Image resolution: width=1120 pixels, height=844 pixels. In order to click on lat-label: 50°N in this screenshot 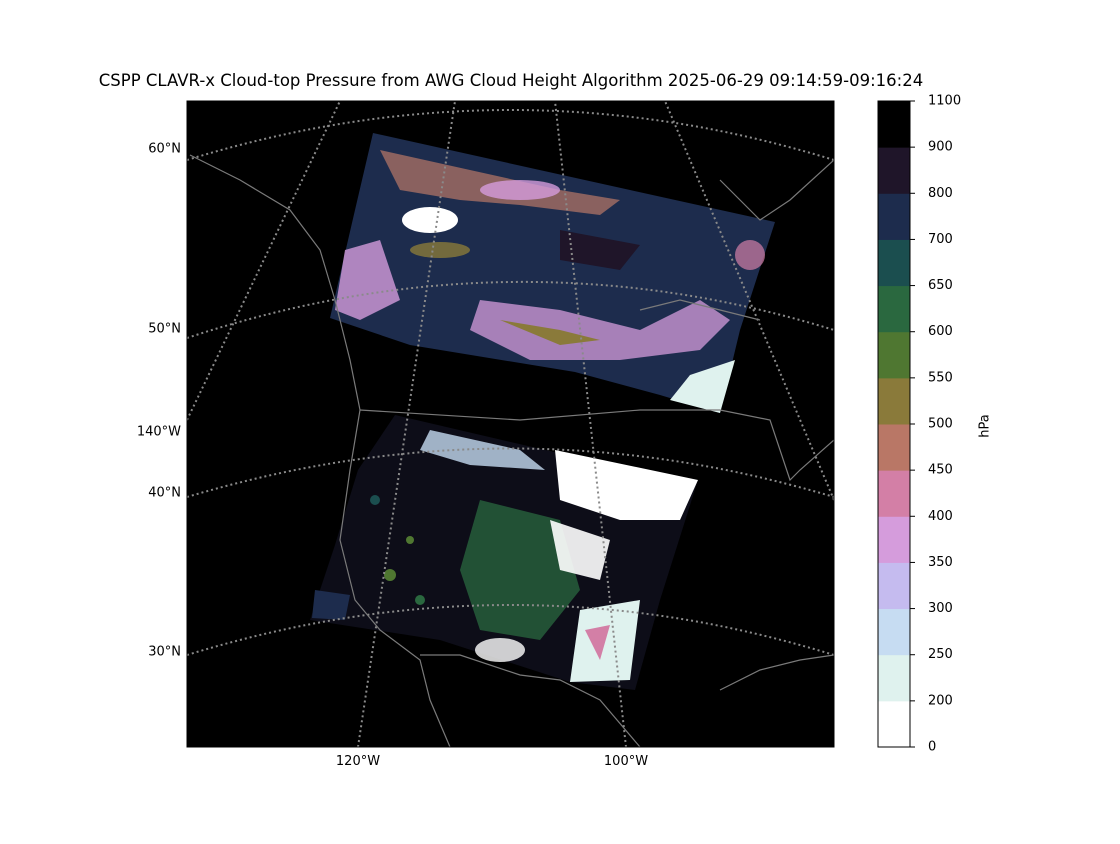, I will do `click(164, 329)`.